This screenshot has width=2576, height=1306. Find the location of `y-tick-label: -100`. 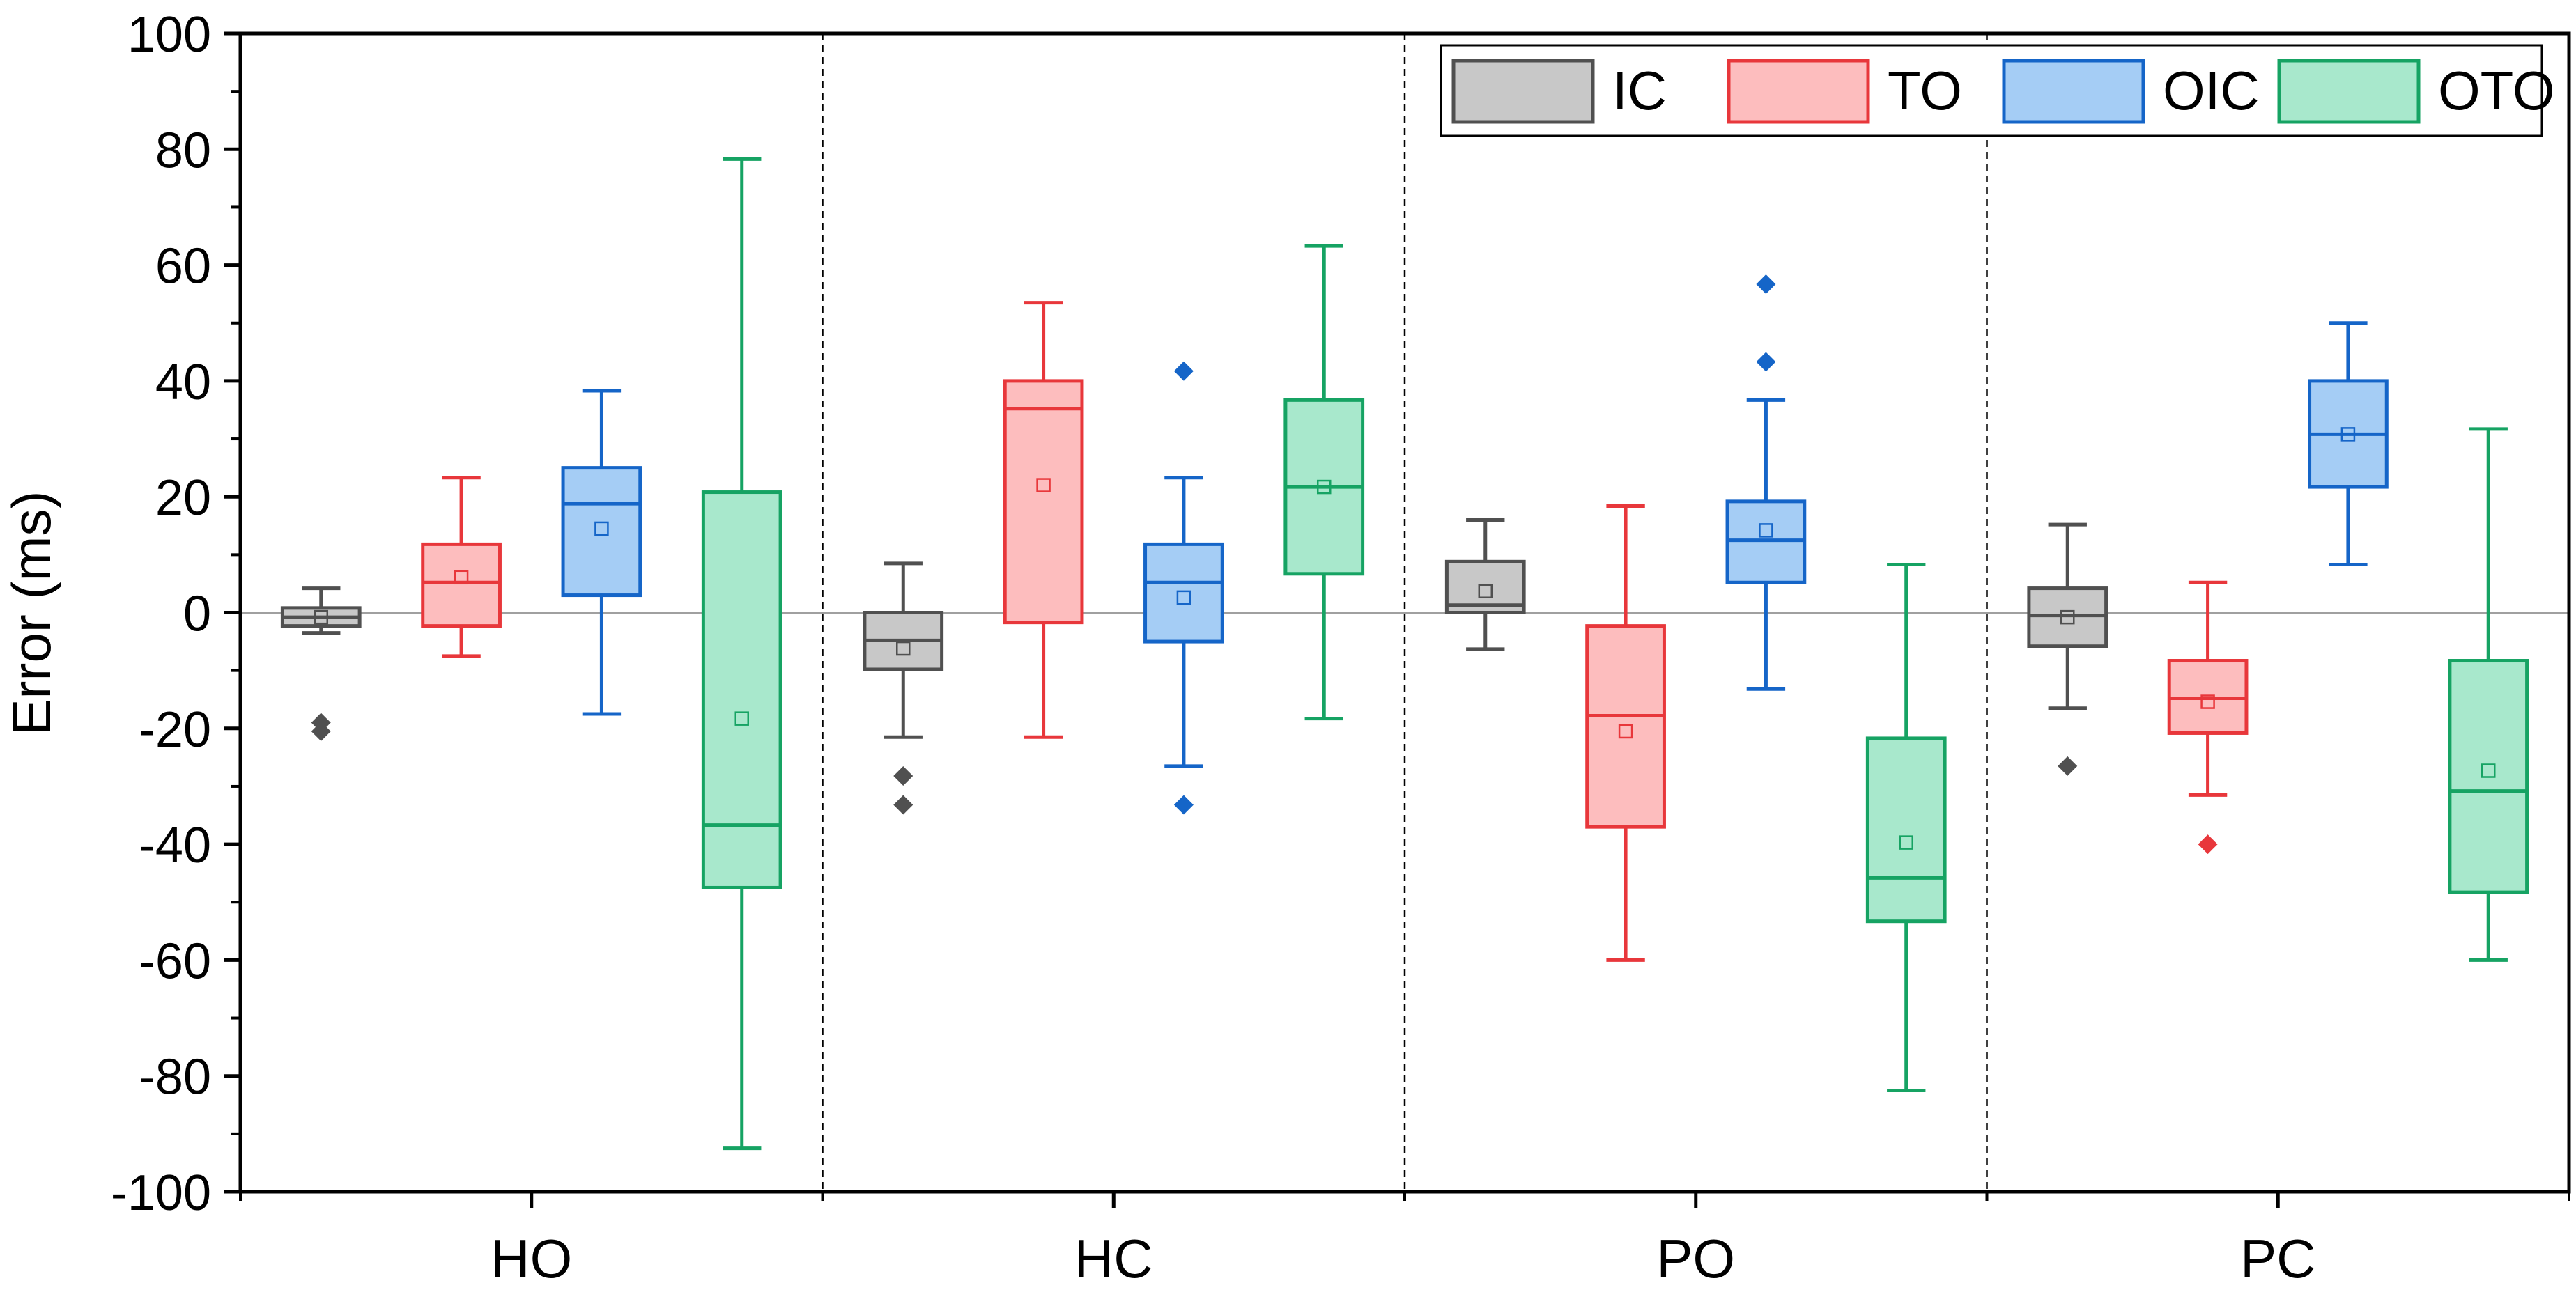

y-tick-label: -100 is located at coordinates (161, 1193).